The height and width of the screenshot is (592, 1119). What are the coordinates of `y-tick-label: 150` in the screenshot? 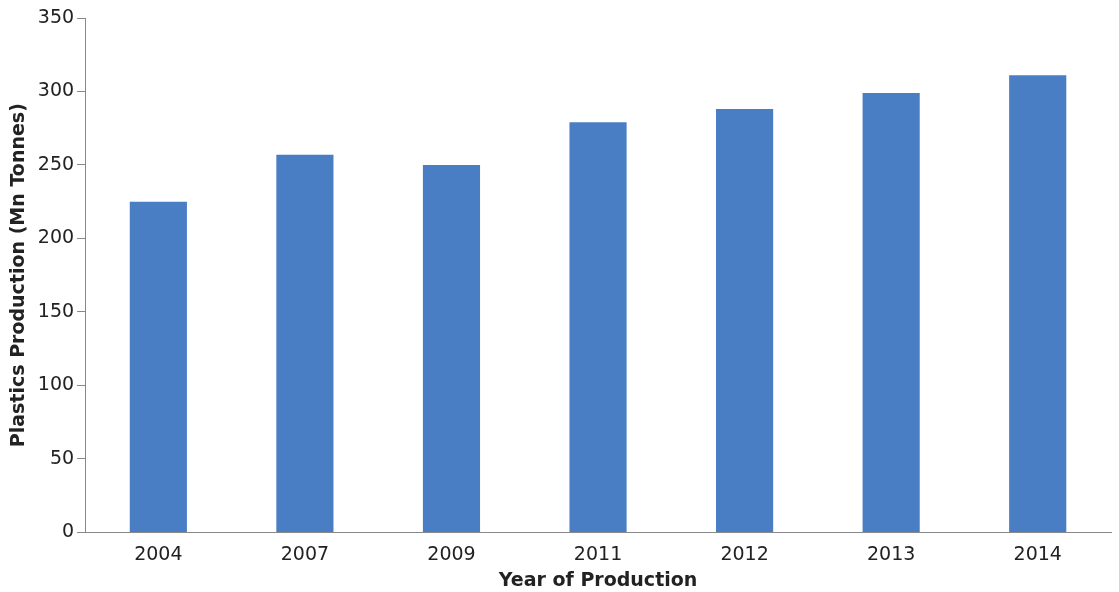 It's located at (56, 309).